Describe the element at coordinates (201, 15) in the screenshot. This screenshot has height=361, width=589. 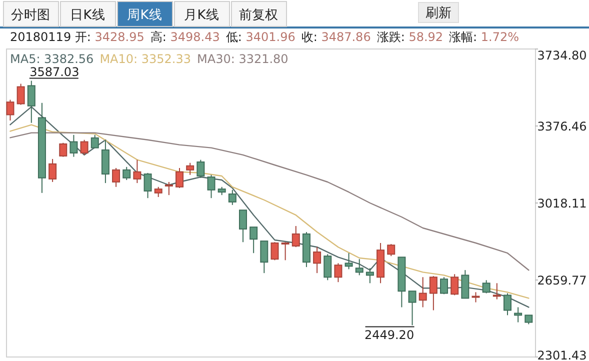
I see `text: 月K线` at that location.